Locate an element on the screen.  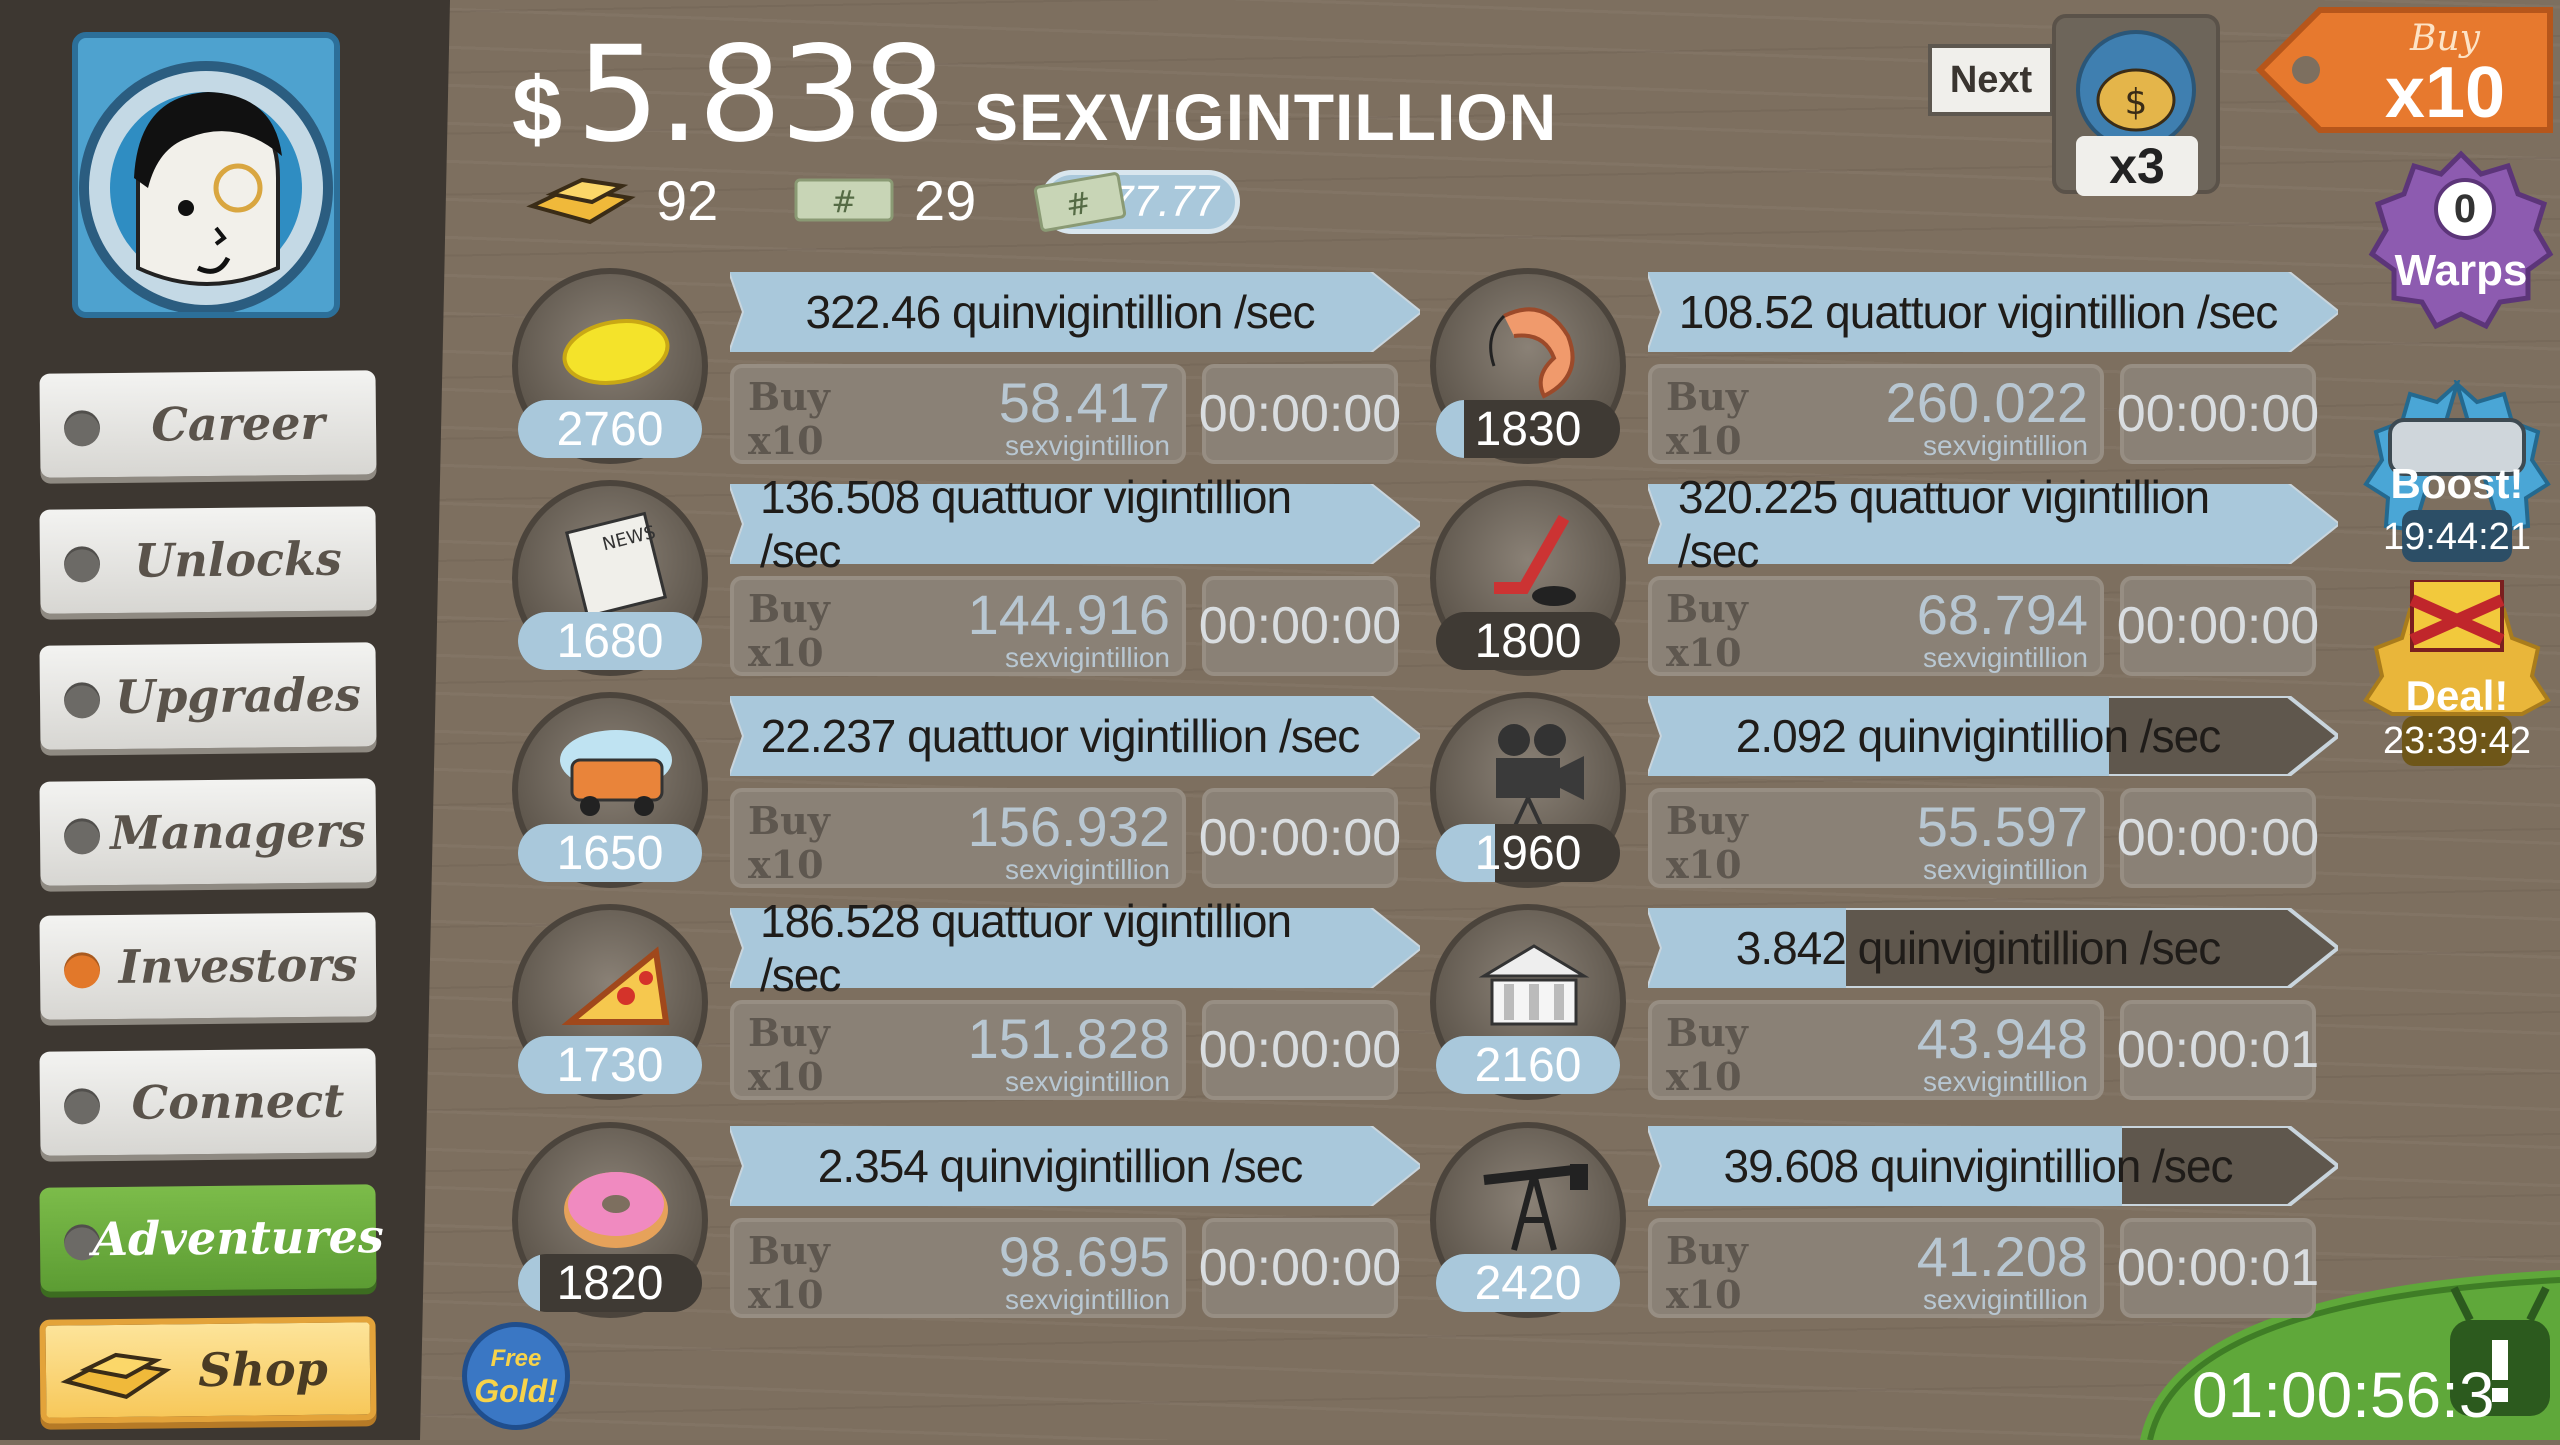
gold-stat: 92 is located at coordinates (622, 200).